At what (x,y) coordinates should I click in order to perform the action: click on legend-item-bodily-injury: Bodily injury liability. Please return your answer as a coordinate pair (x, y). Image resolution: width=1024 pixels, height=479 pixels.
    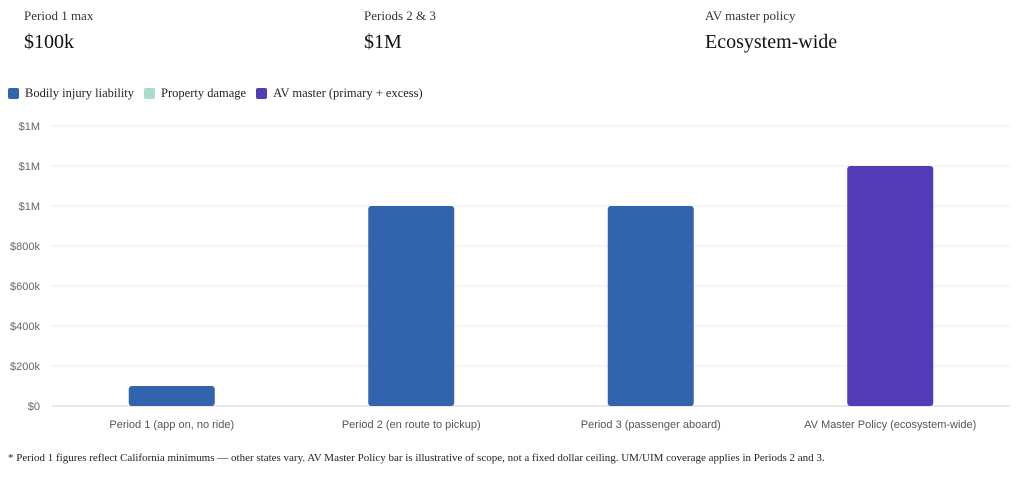
    Looking at the image, I should click on (71, 93).